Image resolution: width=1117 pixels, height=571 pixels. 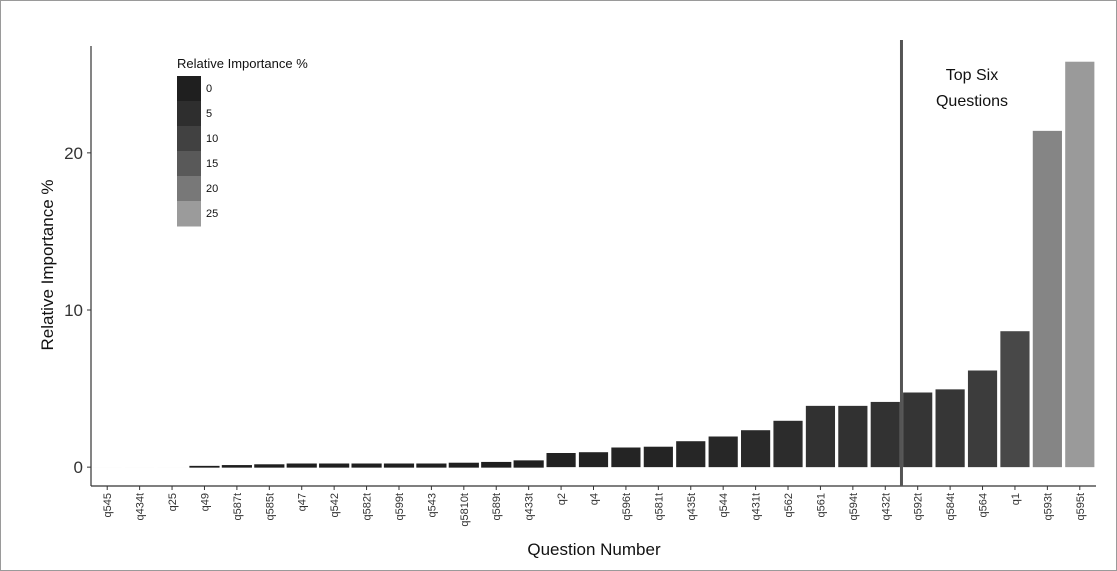 I want to click on bar-q49, so click(x=204, y=466).